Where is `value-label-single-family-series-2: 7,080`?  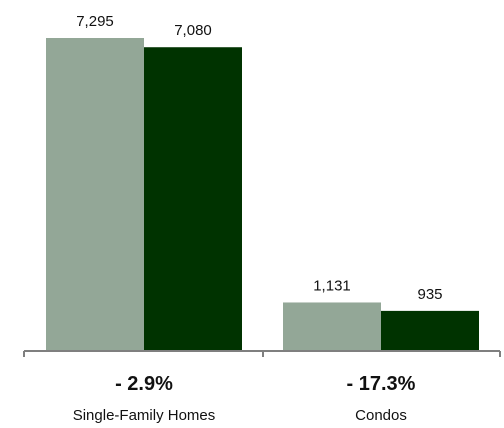 value-label-single-family-series-2: 7,080 is located at coordinates (193, 30).